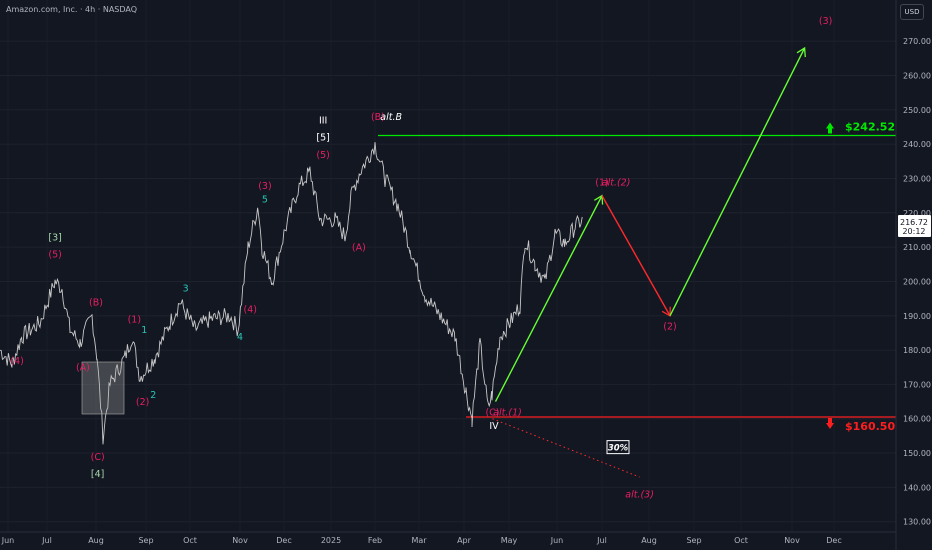  I want to click on wave-label: alt.(3), so click(639, 495).